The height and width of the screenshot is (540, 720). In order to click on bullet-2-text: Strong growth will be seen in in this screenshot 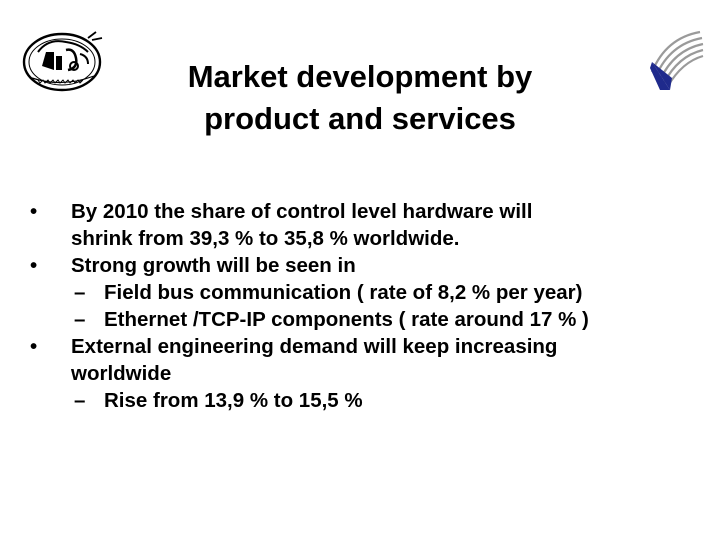, I will do `click(213, 265)`.